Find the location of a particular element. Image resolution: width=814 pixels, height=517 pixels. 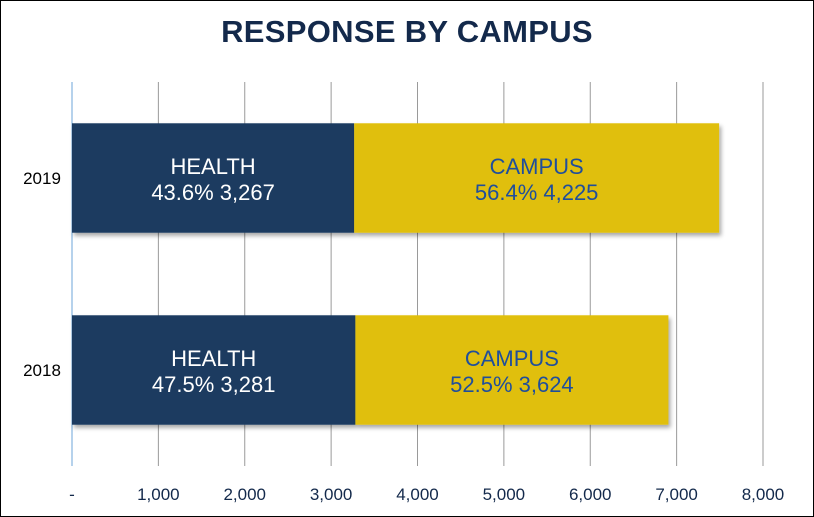

x-tick-label: 5,000 is located at coordinates (504, 494).